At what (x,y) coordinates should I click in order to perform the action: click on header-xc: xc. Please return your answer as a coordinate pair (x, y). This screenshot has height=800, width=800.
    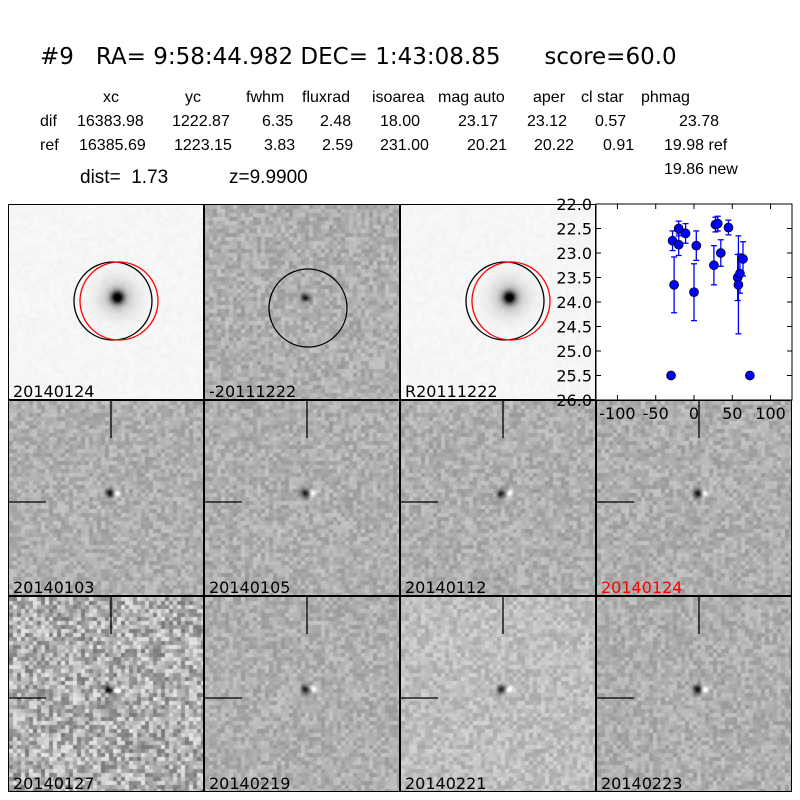
    Looking at the image, I should click on (111, 97).